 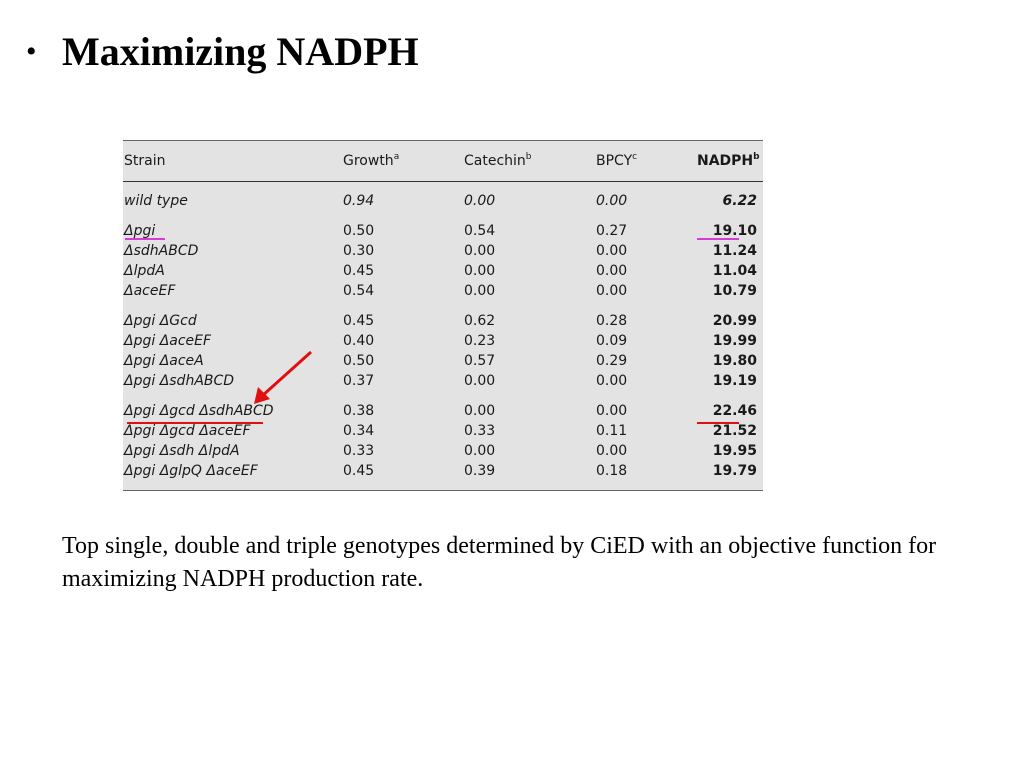 What do you see at coordinates (145, 161) in the screenshot?
I see `header-strain: Strain` at bounding box center [145, 161].